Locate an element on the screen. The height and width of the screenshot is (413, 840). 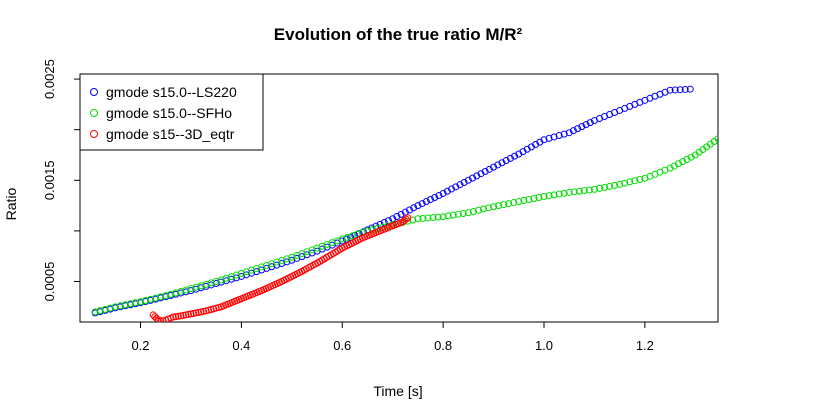
x-axis: 0.2 0.4 0.6 0.8 1.0 1.2 is located at coordinates (392, 337).